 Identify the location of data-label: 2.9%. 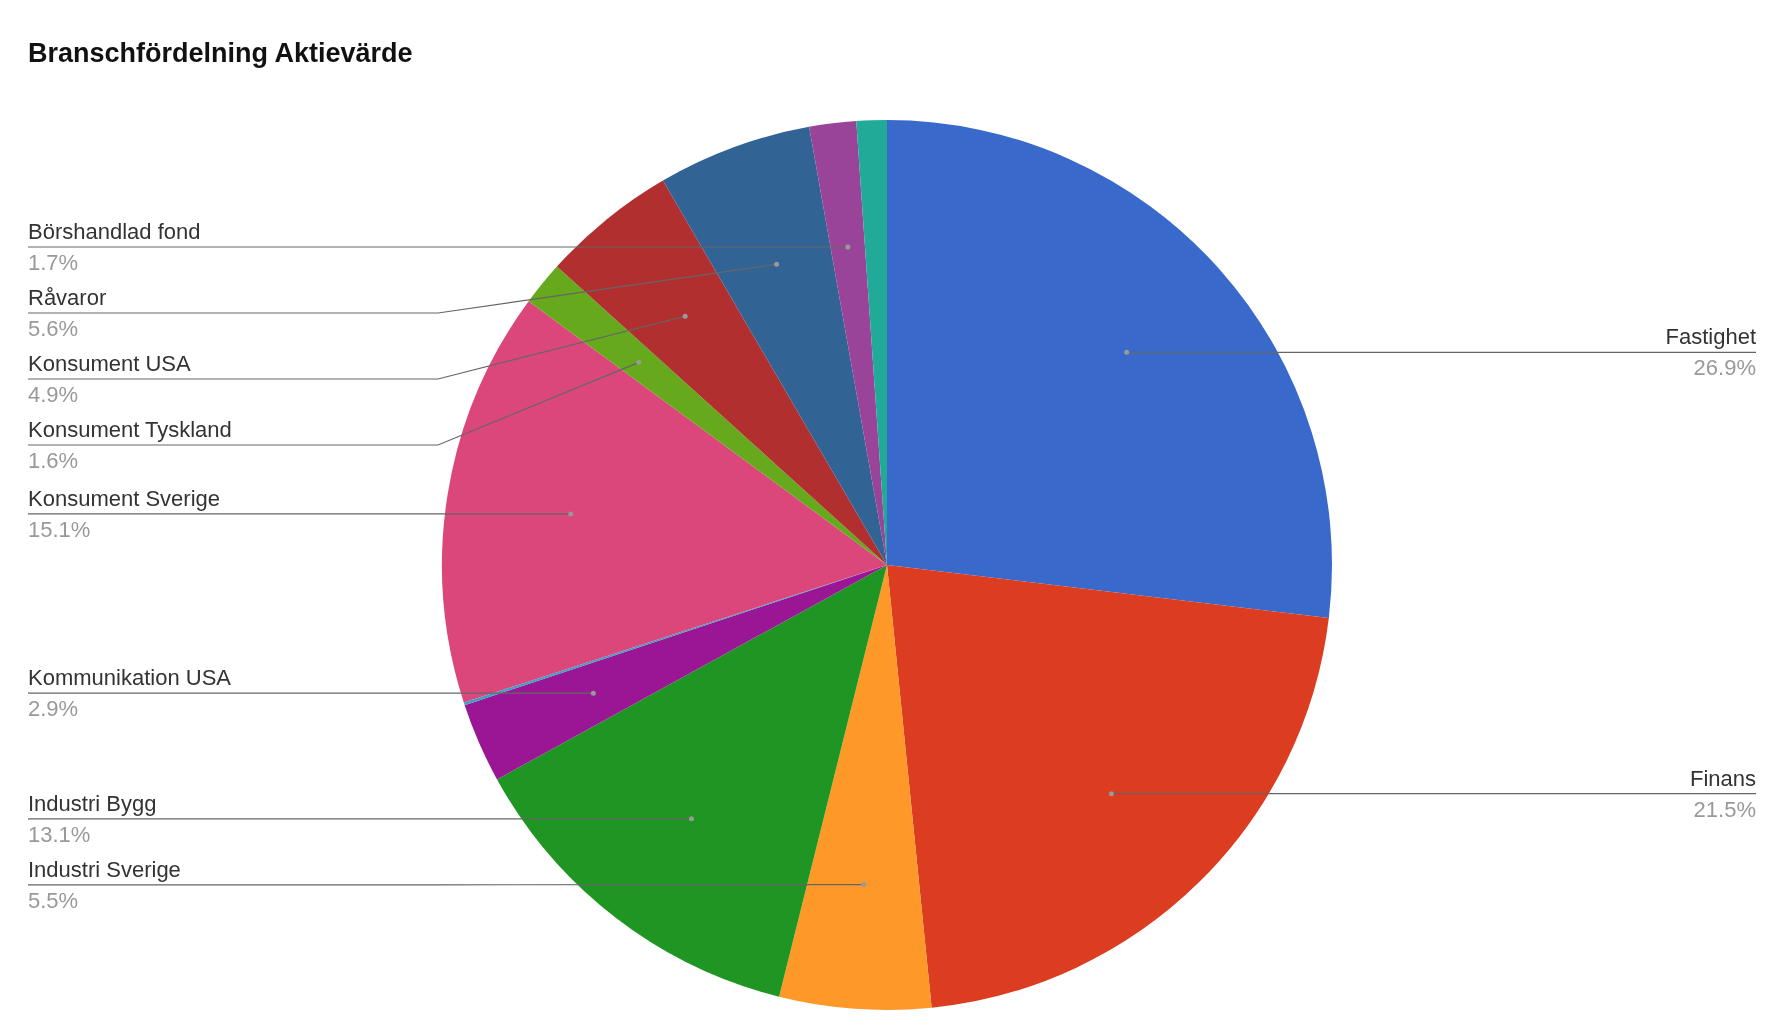
(53, 709).